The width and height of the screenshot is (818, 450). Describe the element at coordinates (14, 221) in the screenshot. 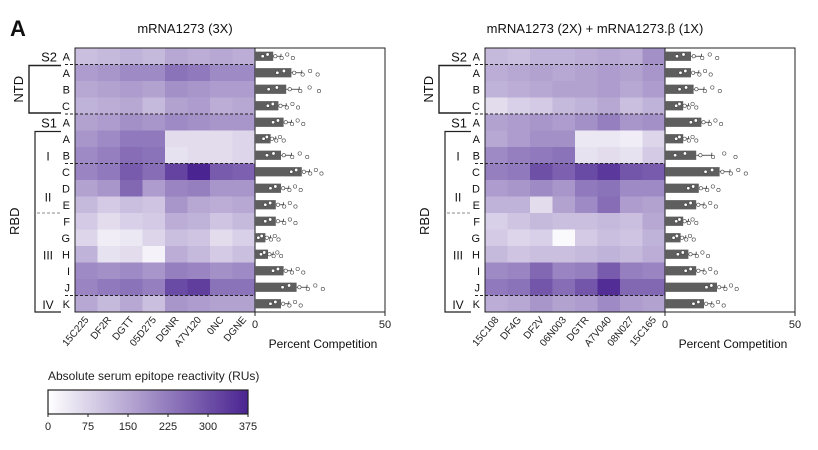

I see `rbd-label: RBD` at that location.